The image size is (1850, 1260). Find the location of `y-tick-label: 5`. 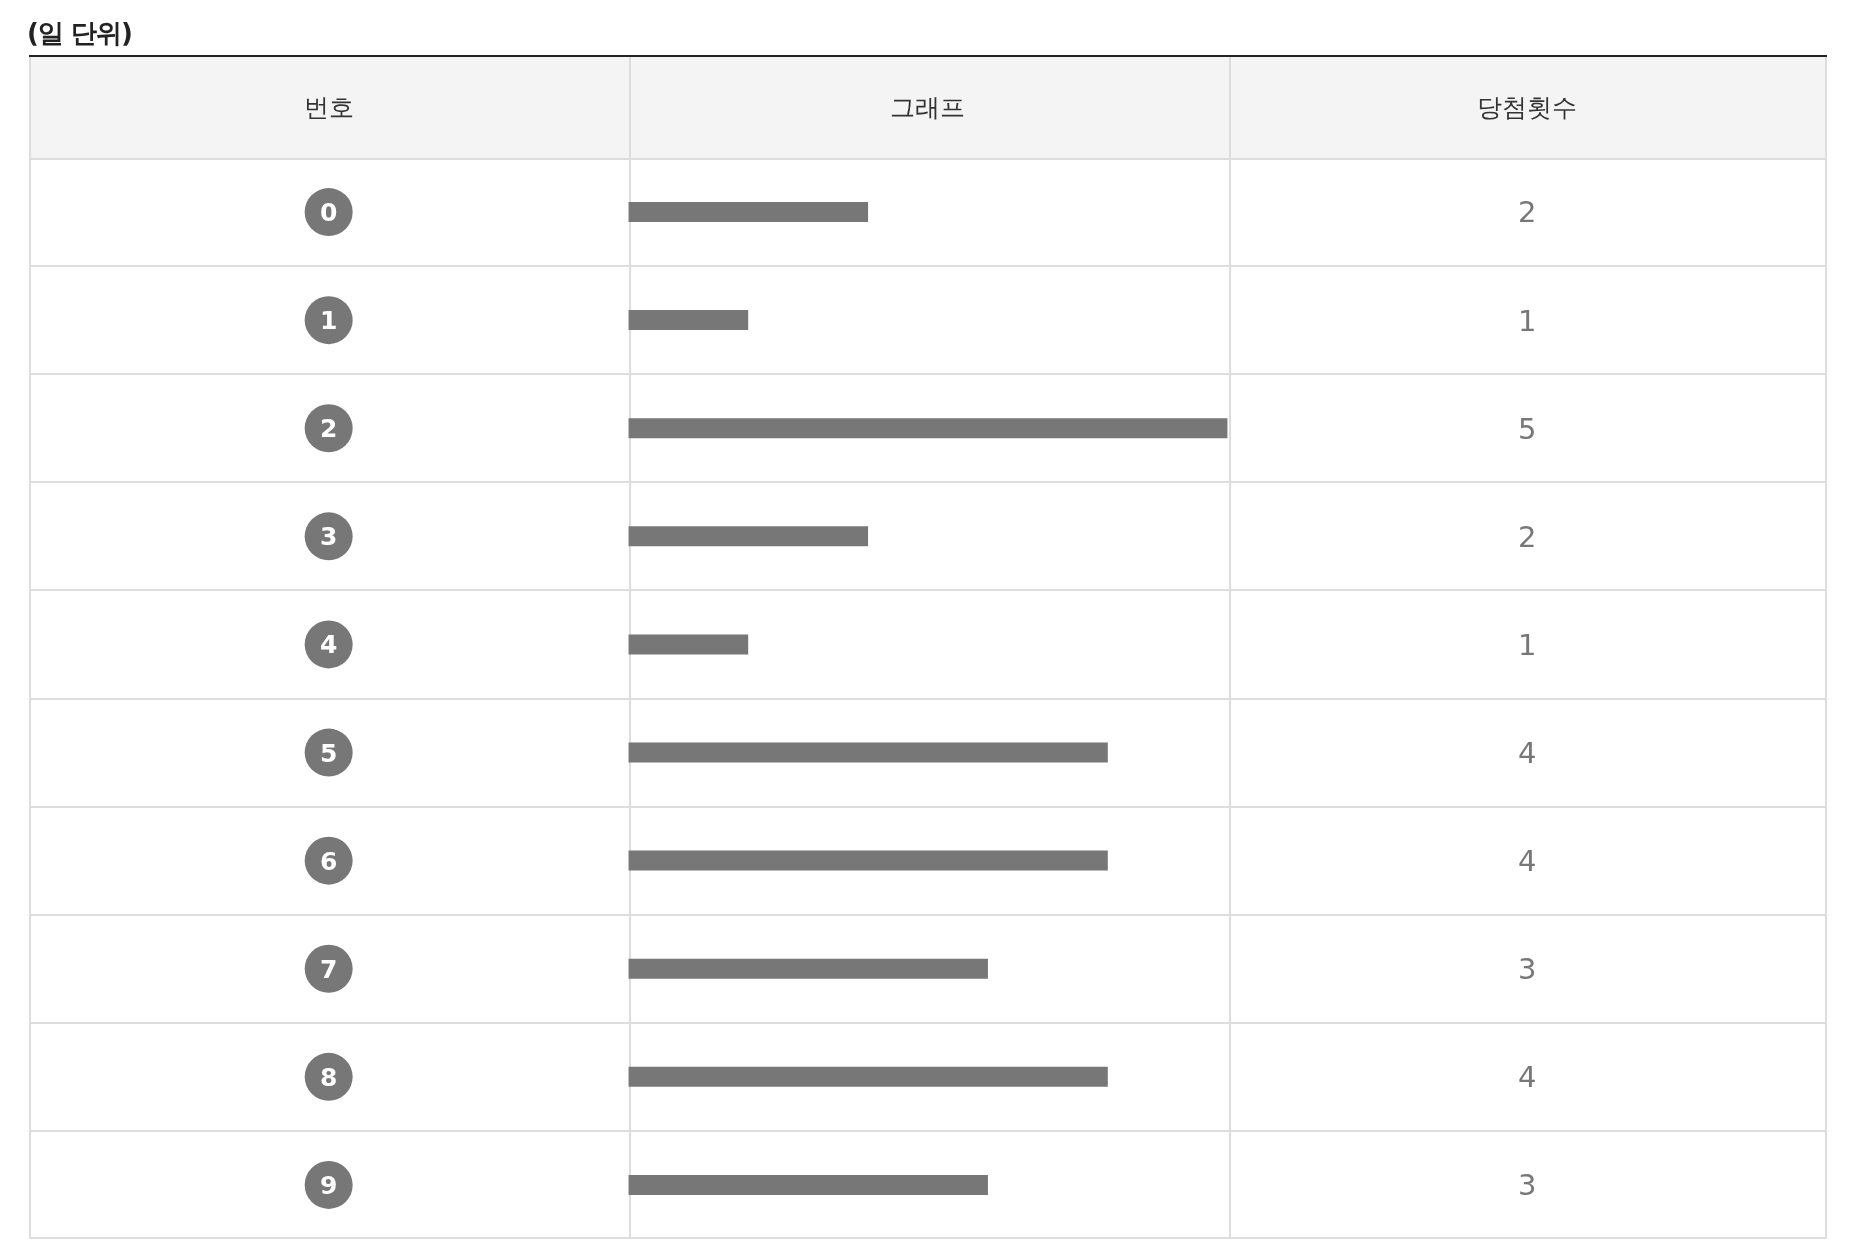

y-tick-label: 5 is located at coordinates (328, 753).